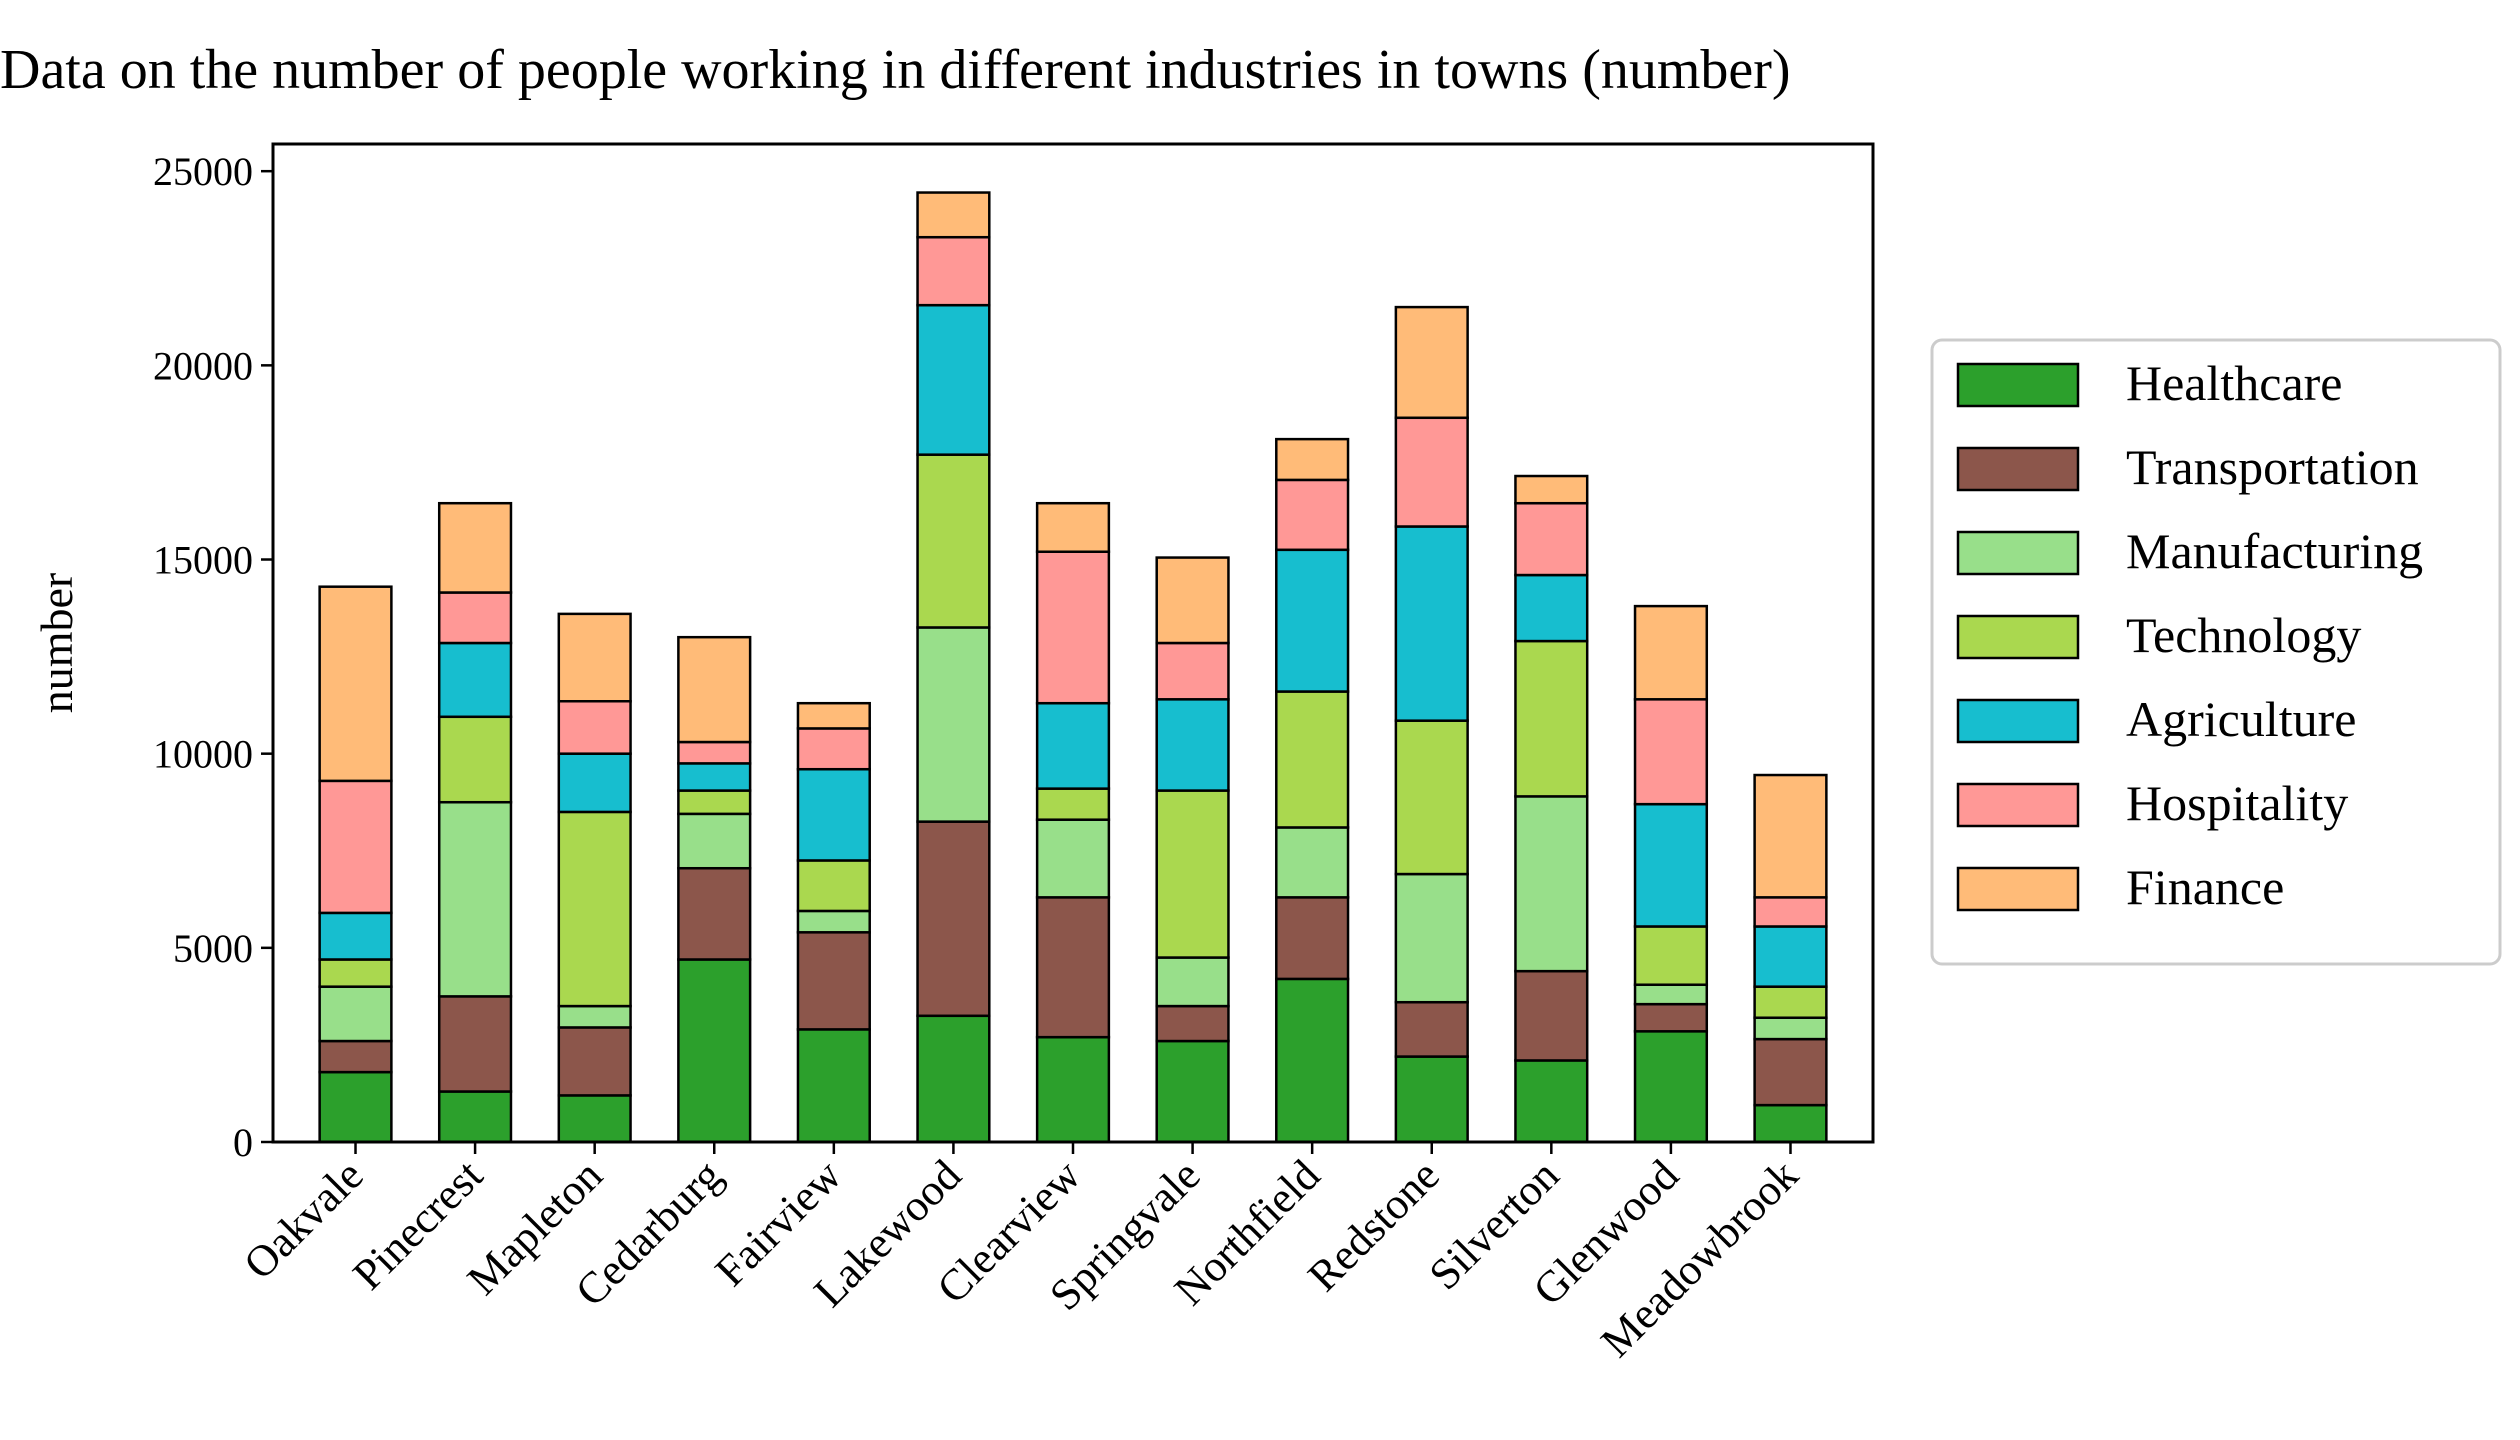 The width and height of the screenshot is (2520, 1440). I want to click on bar-segment-technology-cedarburg, so click(714, 802).